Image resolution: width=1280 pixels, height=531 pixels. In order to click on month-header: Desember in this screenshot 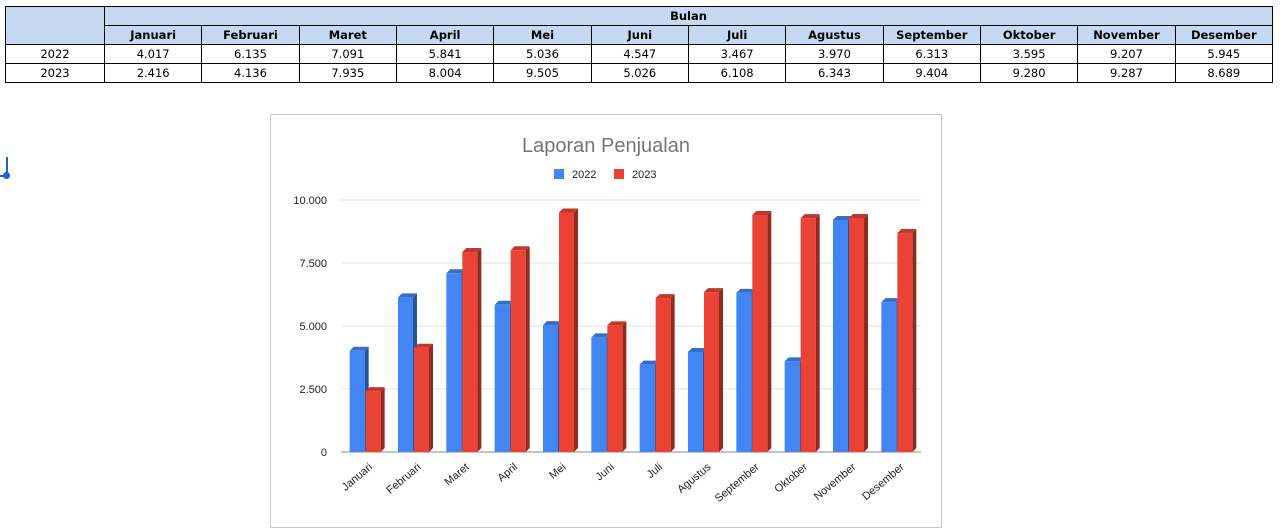, I will do `click(1224, 35)`.